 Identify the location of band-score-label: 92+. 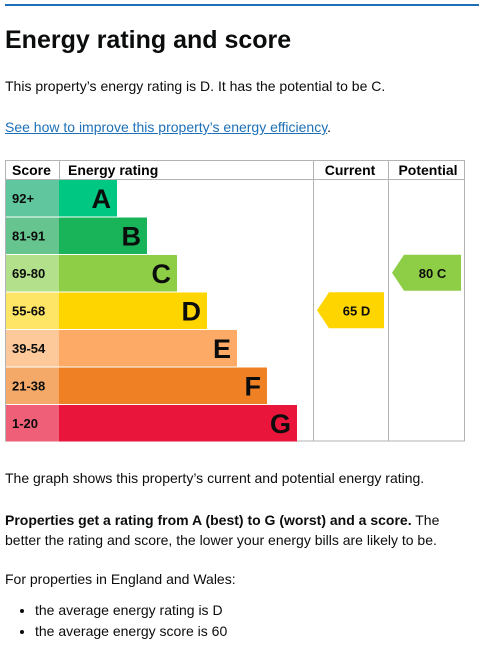
(23, 198).